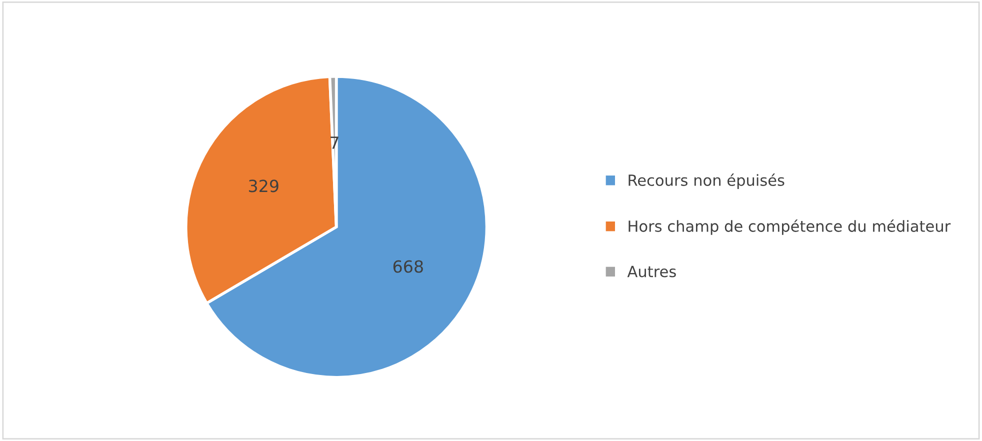 This screenshot has width=982, height=441. Describe the element at coordinates (651, 272) in the screenshot. I see `legend-label: Autres` at that location.